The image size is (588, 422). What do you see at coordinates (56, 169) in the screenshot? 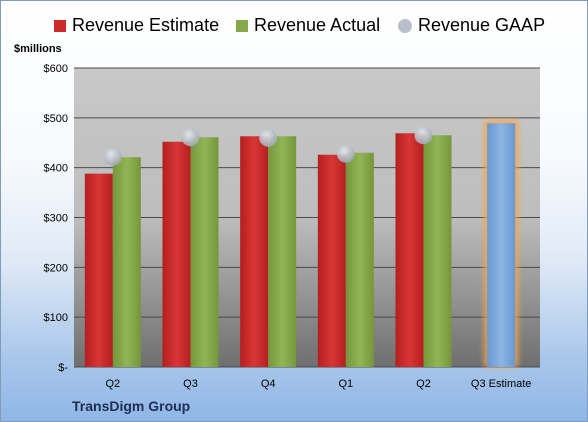
I see `y-tick-label: $400` at bounding box center [56, 169].